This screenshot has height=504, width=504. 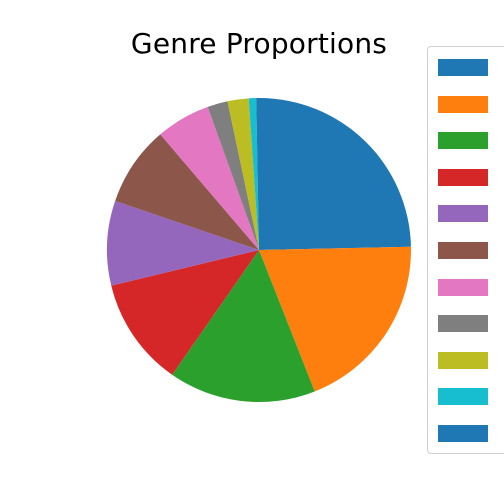 I want to click on legend, so click(x=465, y=250).